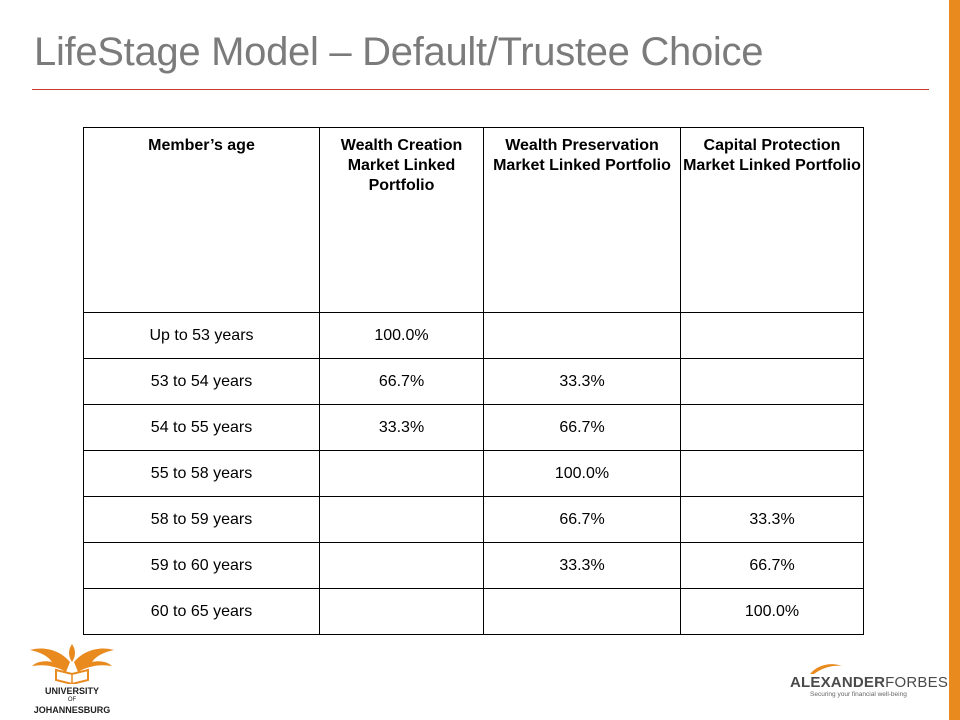 Image resolution: width=960 pixels, height=720 pixels. Describe the element at coordinates (917, 682) in the screenshot. I see `af-name-light: FORBES` at that location.